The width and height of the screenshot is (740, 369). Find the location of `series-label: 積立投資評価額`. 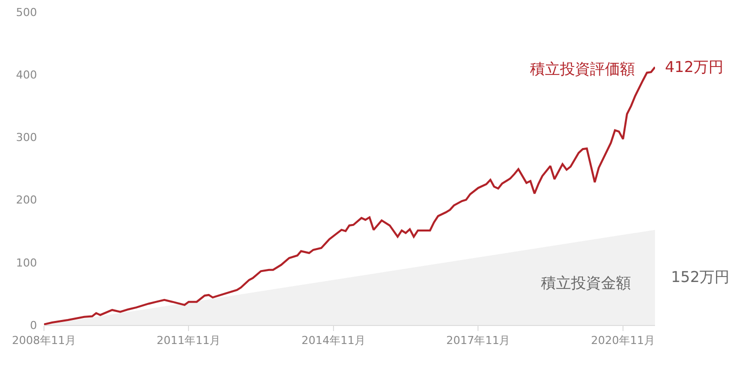

series-label: 積立投資評価額 is located at coordinates (582, 69).